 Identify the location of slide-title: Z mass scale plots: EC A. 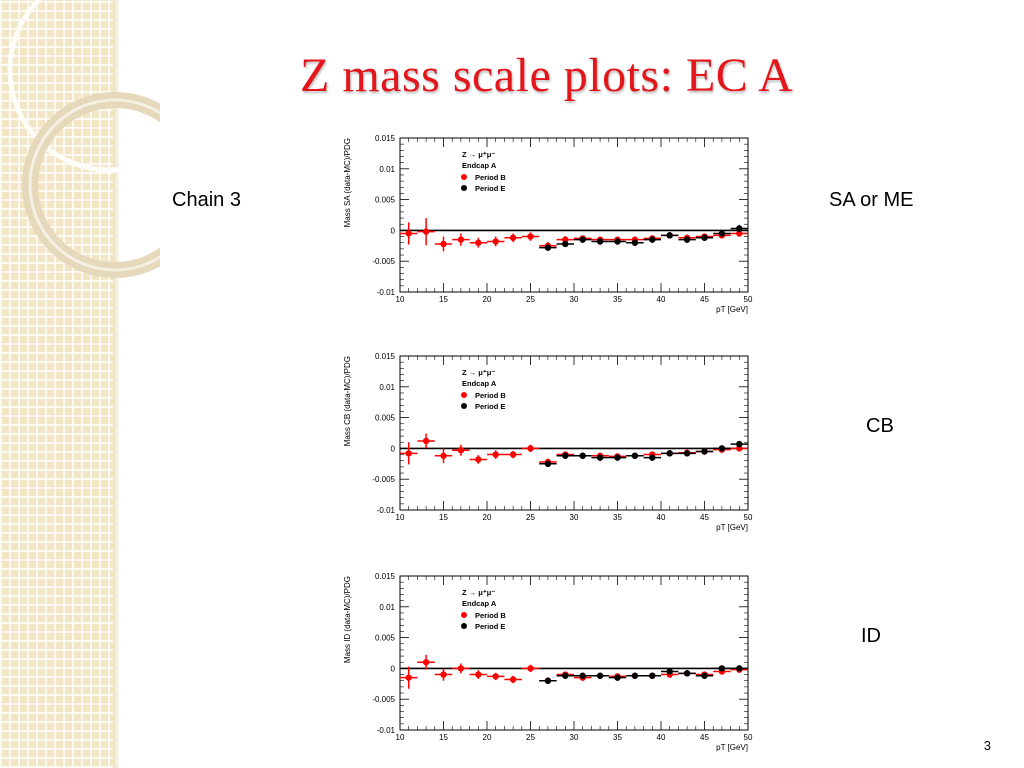
(547, 75).